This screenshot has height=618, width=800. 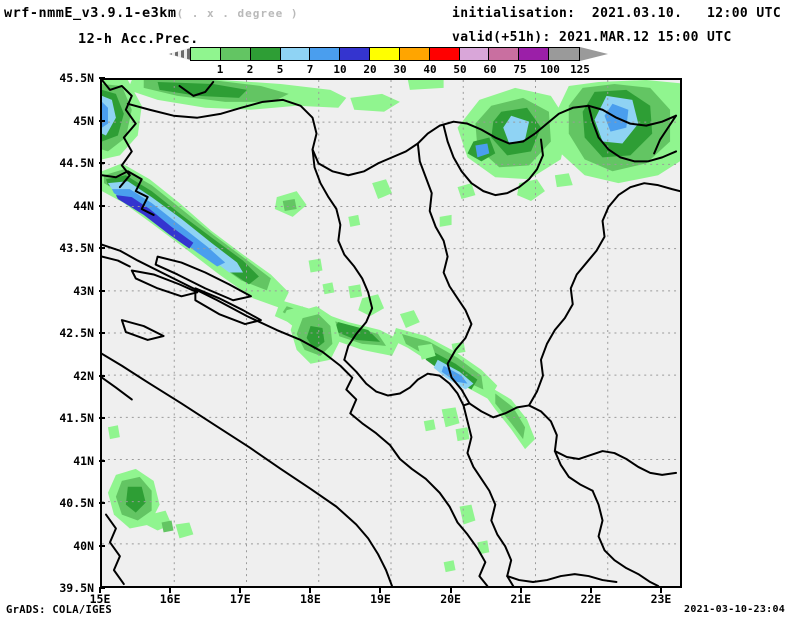 What do you see at coordinates (580, 69) in the screenshot?
I see `colorbar-tick-125: 125` at bounding box center [580, 69].